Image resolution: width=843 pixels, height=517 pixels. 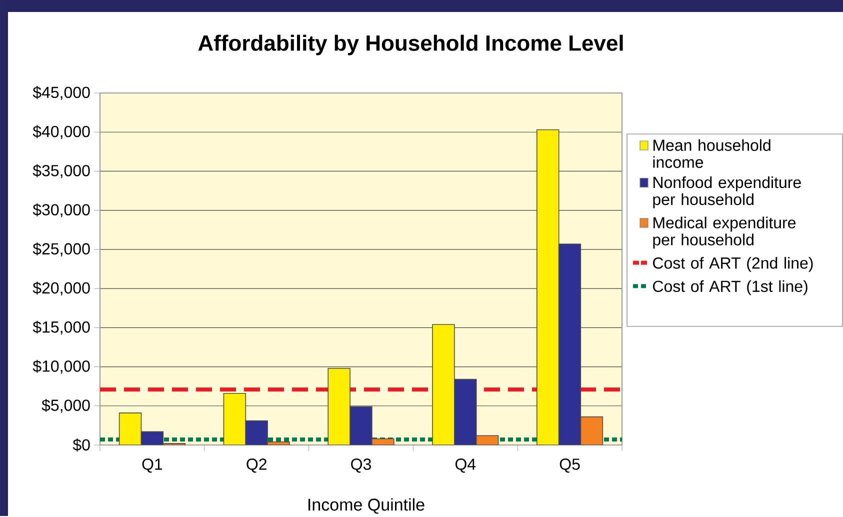 What do you see at coordinates (61, 289) in the screenshot?
I see `y-tick-label: $20,000` at bounding box center [61, 289].